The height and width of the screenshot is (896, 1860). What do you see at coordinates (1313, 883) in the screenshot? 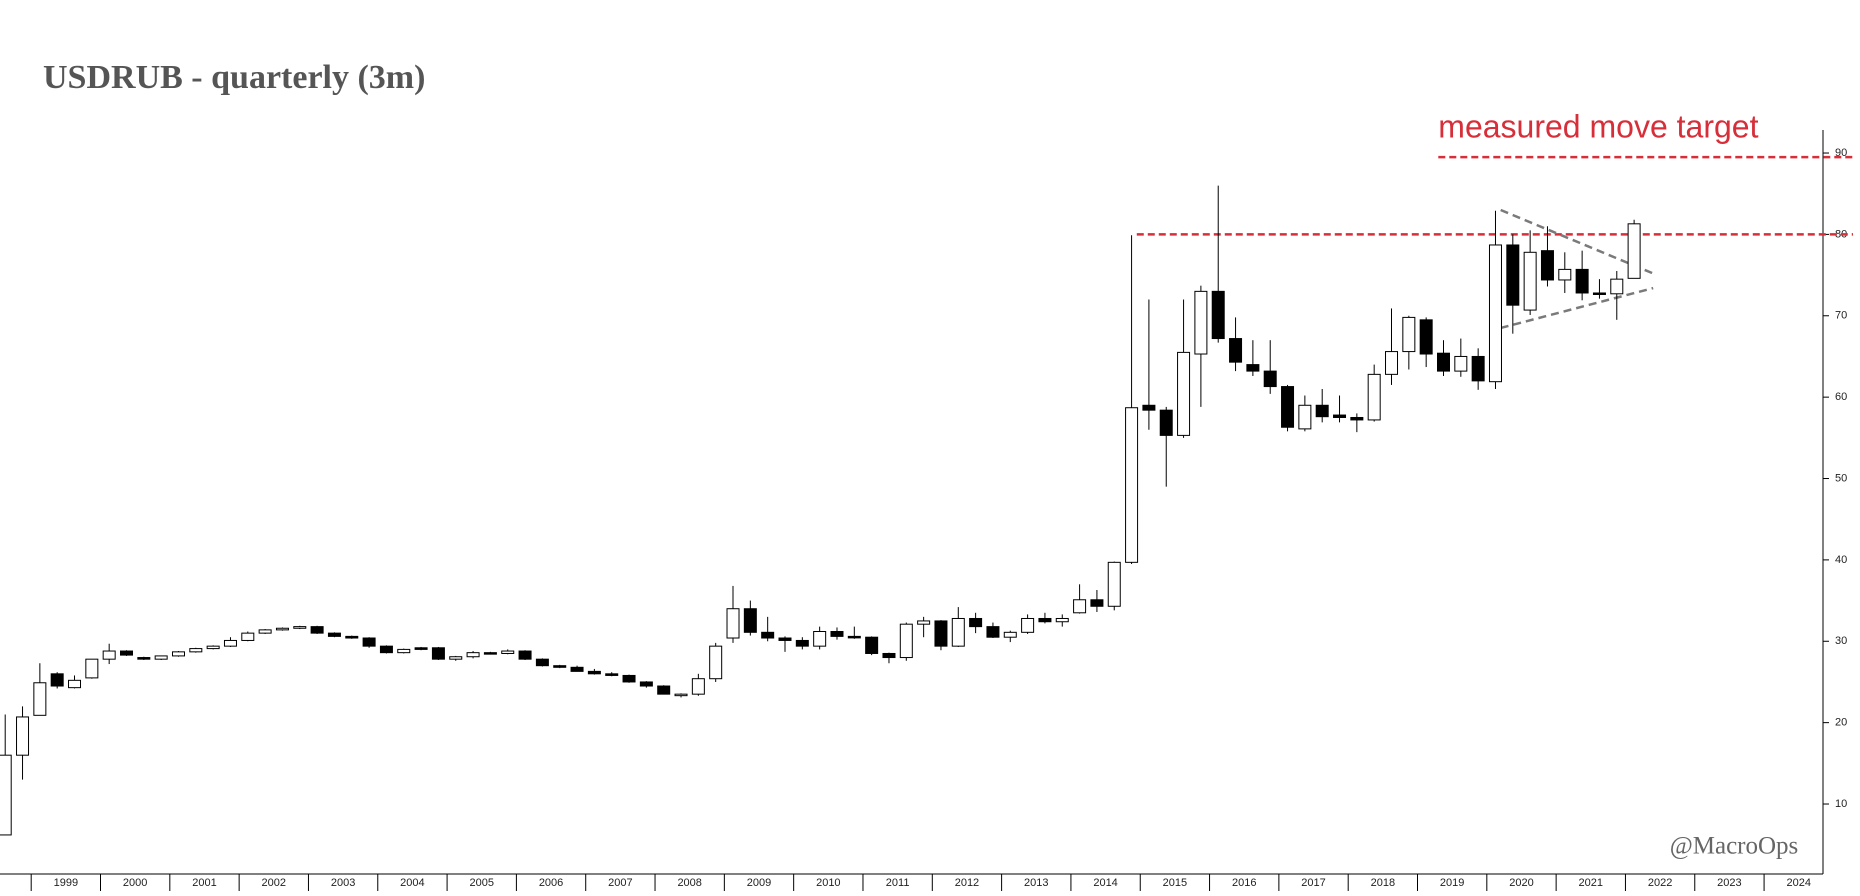
I see `x-tick-label: 2017` at bounding box center [1313, 883].